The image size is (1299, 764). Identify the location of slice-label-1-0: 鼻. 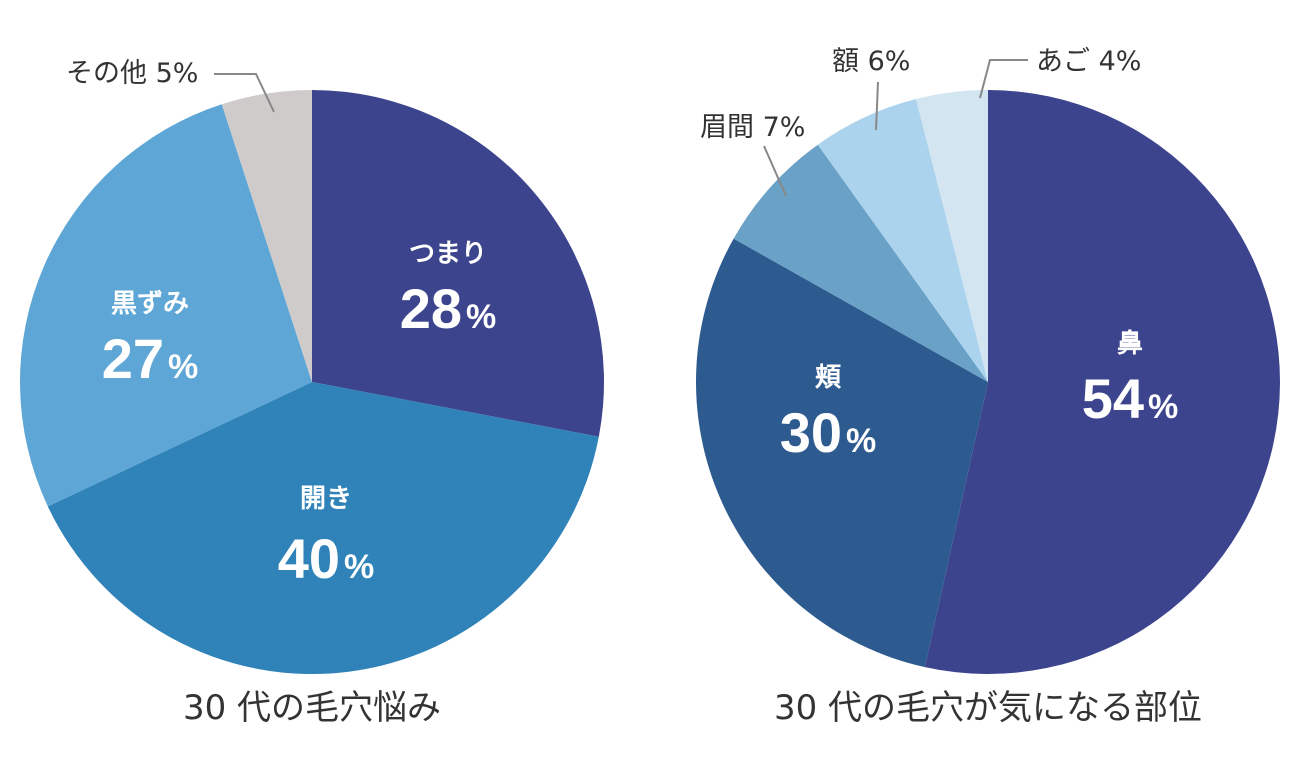
(1130, 344).